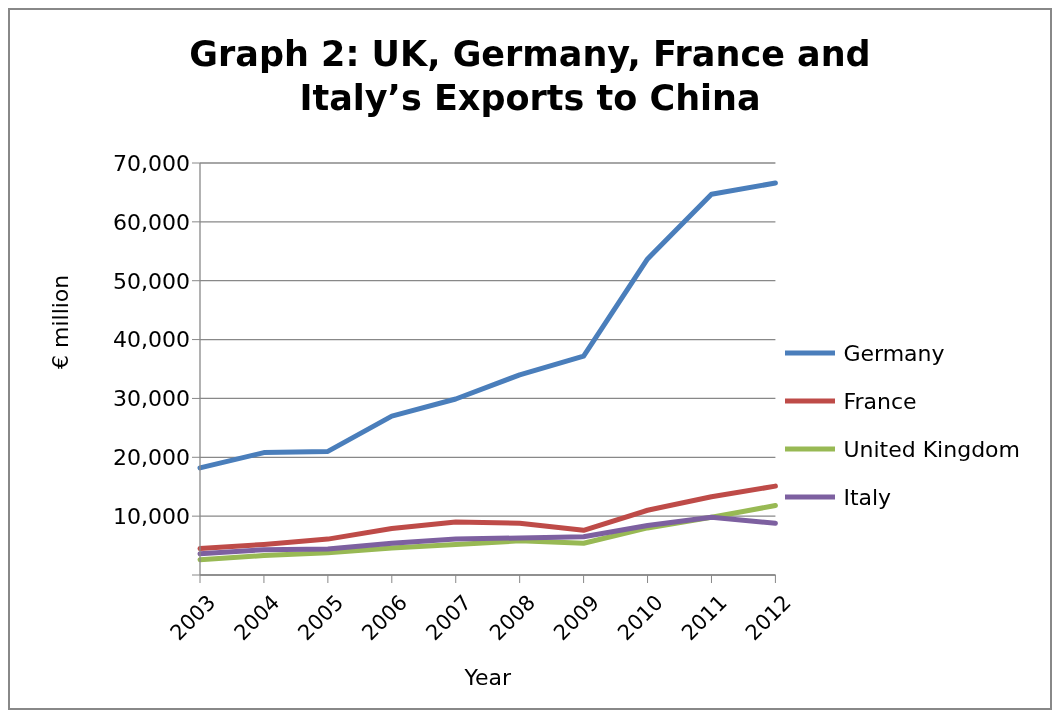 Image resolution: width=1064 pixels, height=722 pixels. I want to click on y-tick-label: 20,000, so click(151, 458).